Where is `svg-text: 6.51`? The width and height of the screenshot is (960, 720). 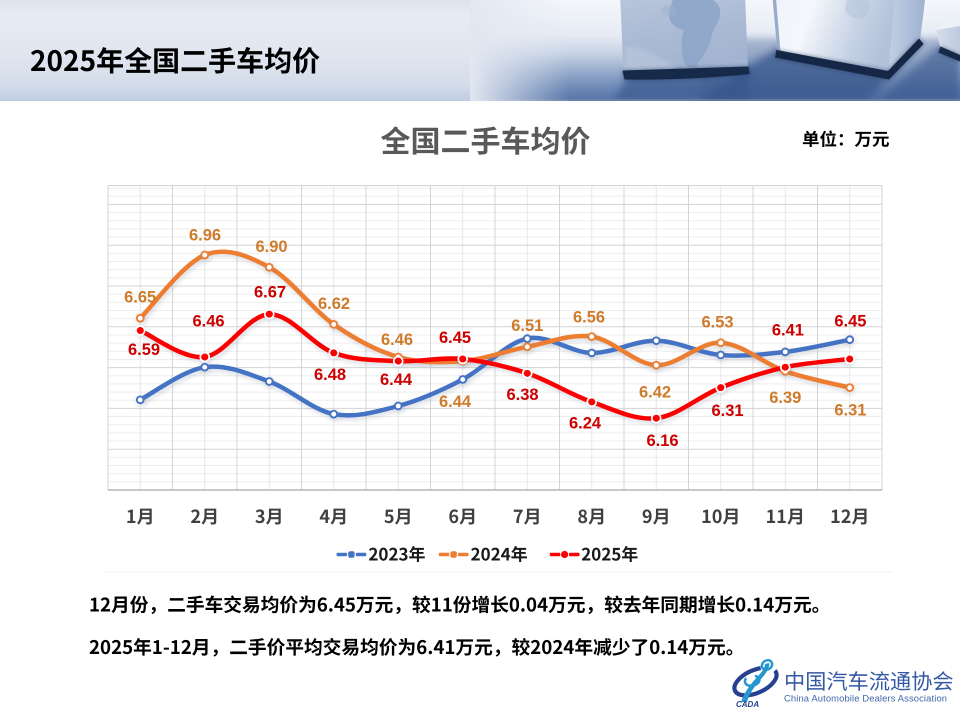
svg-text: 6.51 is located at coordinates (527, 326).